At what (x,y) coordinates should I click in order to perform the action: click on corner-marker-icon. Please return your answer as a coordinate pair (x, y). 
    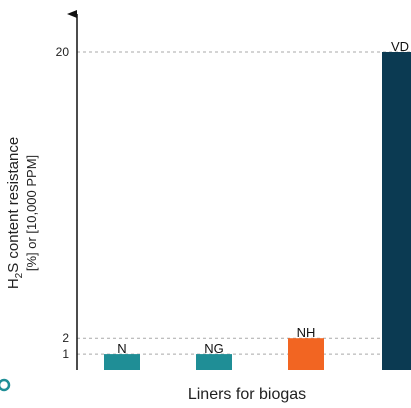
    Looking at the image, I should click on (5, 385).